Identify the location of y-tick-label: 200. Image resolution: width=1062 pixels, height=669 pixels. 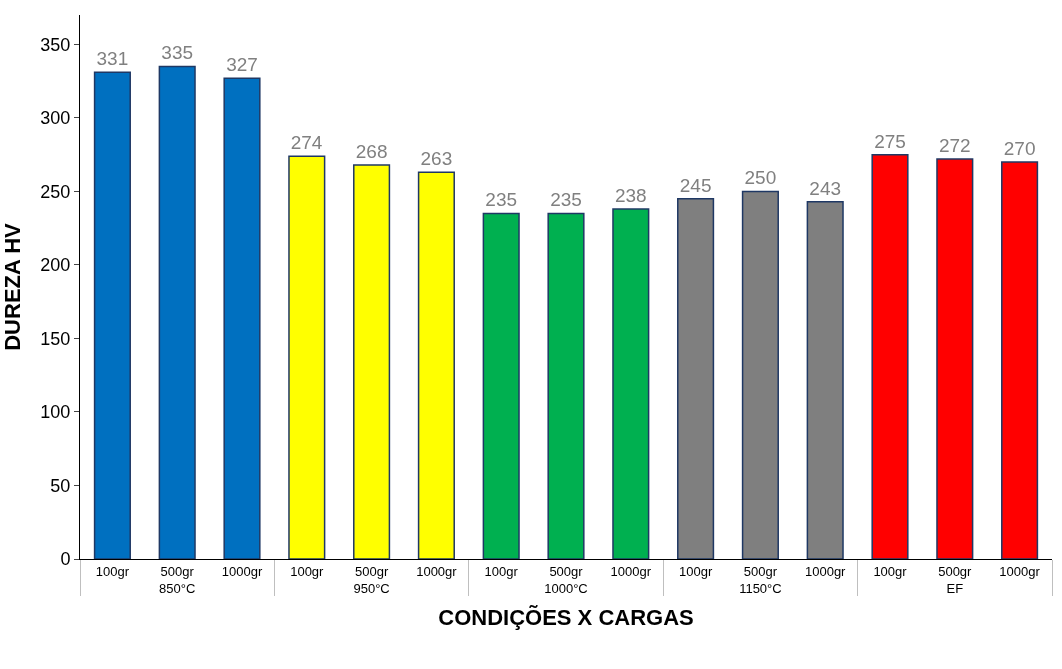
(55, 265).